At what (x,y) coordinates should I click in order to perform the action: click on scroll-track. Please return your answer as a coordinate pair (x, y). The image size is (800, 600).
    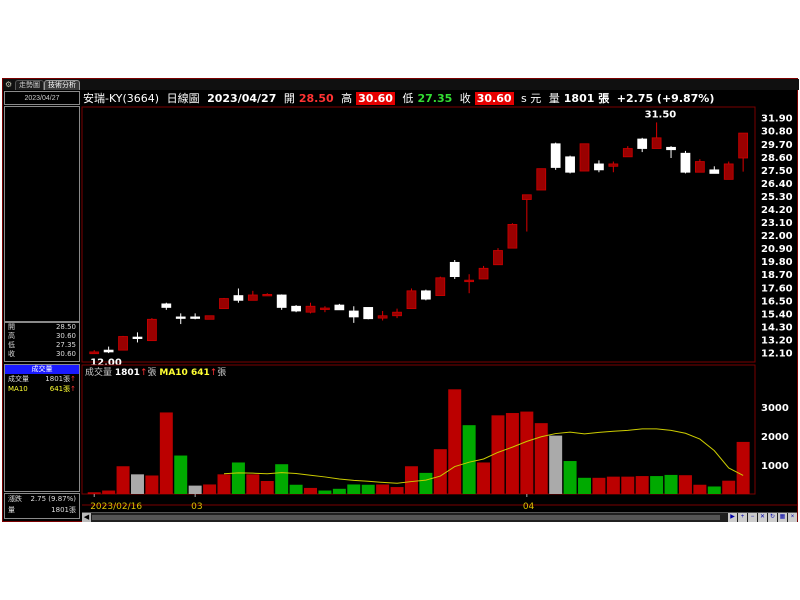
    Looking at the image, I should click on (406, 517).